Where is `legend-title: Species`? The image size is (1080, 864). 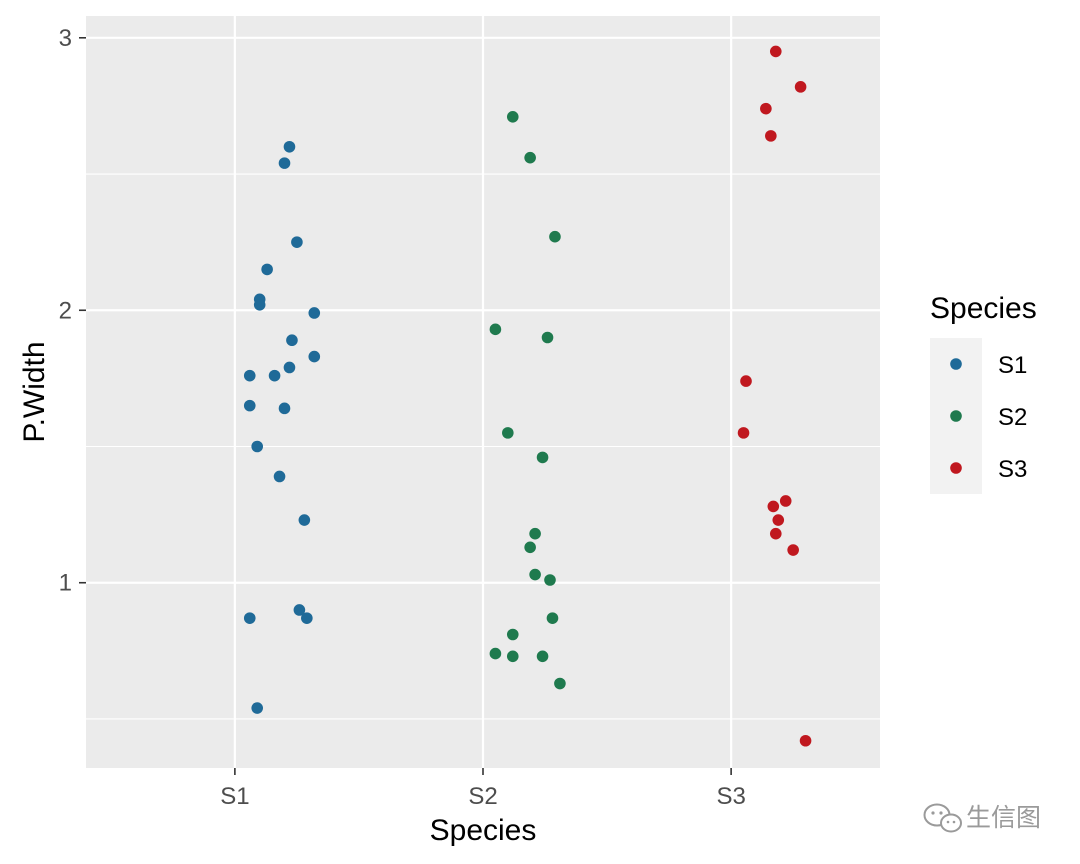
legend-title: Species is located at coordinates (983, 308).